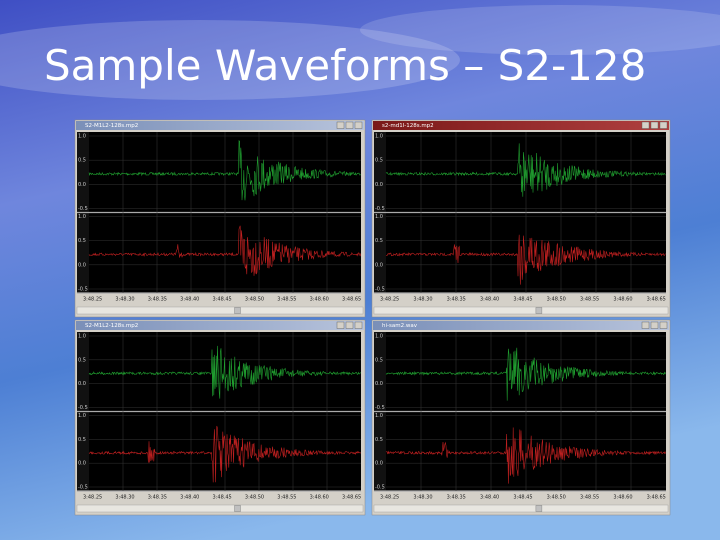 This screenshot has width=720, height=540. Describe the element at coordinates (111, 326) in the screenshot. I see `window-title: S2-M1L2-128s.mp2` at that location.